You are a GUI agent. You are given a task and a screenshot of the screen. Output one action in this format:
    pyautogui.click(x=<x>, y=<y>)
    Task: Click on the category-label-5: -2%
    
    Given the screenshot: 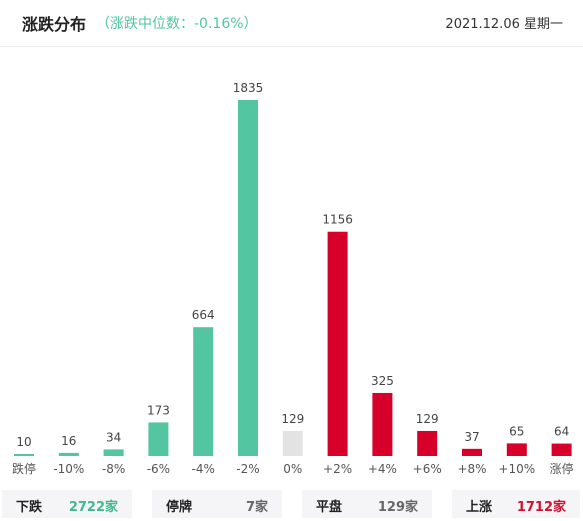 What is the action you would take?
    pyautogui.click(x=247, y=469)
    